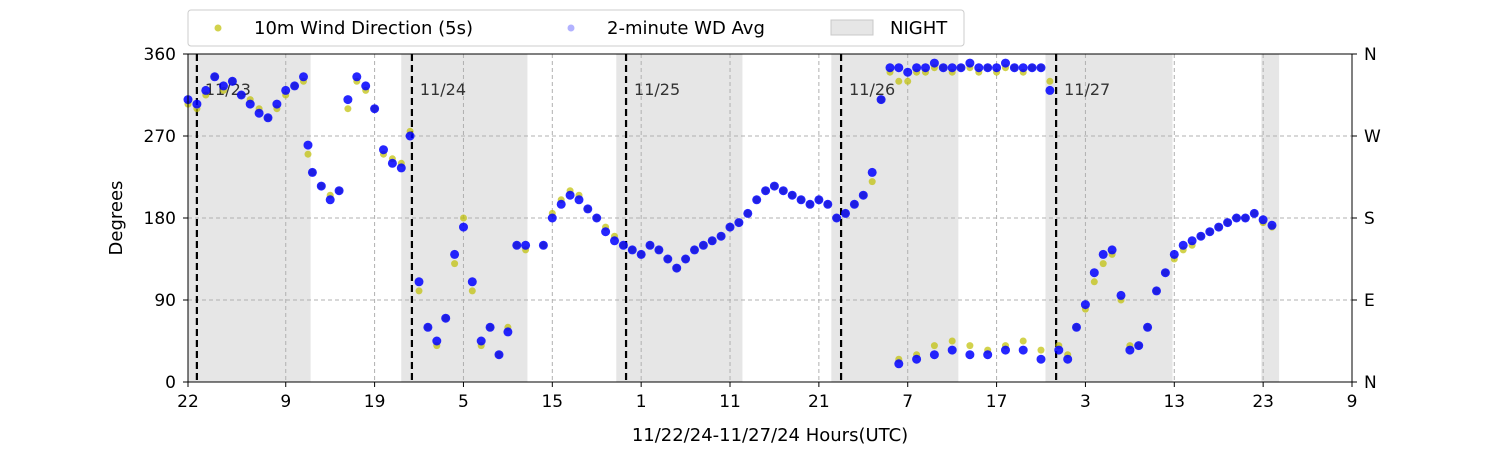 Image resolution: width=1500 pixels, height=450 pixels. I want to click on y-tick-label-0: 0, so click(170, 383).